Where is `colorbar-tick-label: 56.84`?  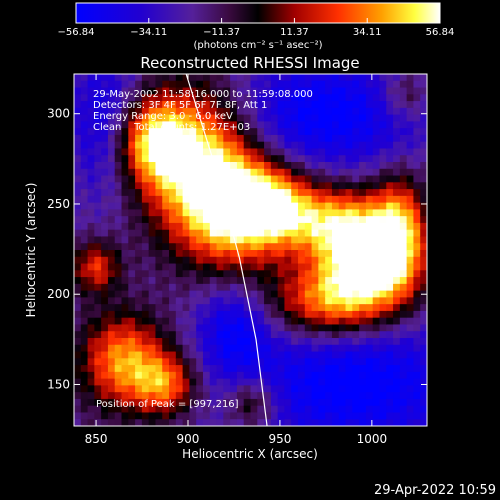
colorbar-tick-label: 56.84 is located at coordinates (440, 32).